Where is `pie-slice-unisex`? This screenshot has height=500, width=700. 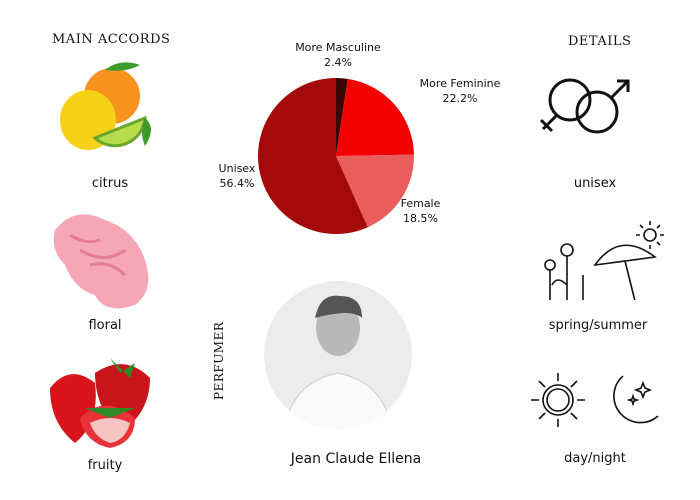
pie-slice-unisex is located at coordinates (313, 156).